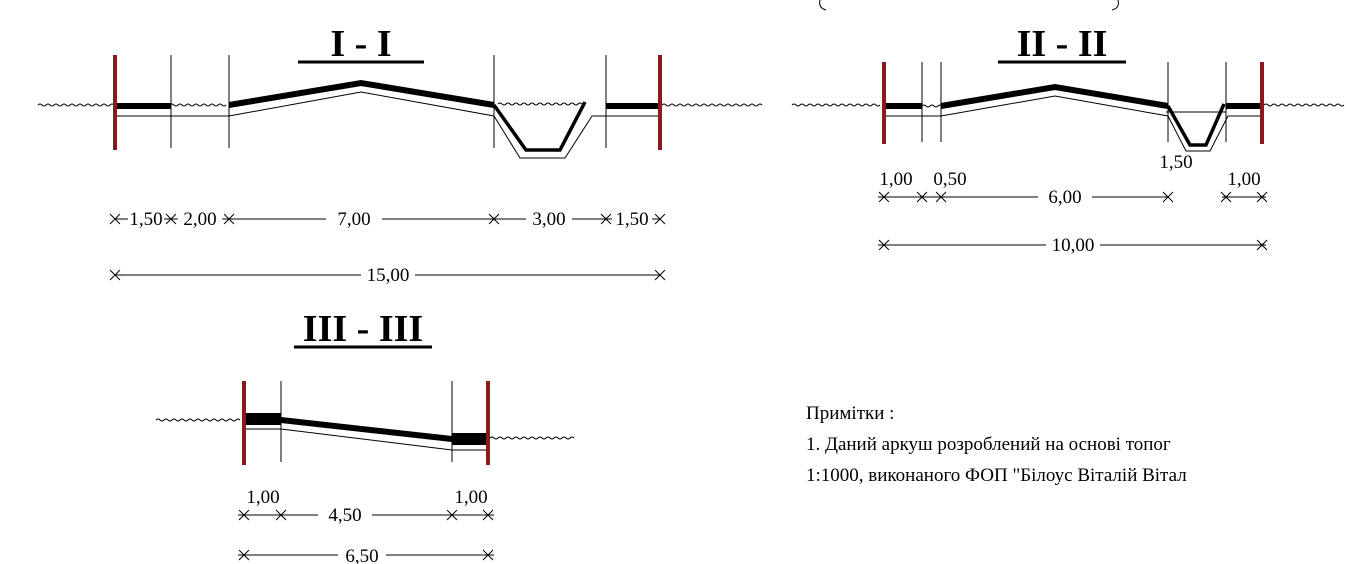  Describe the element at coordinates (353, 219) in the screenshot. I see `dim-label: 7,00` at that location.